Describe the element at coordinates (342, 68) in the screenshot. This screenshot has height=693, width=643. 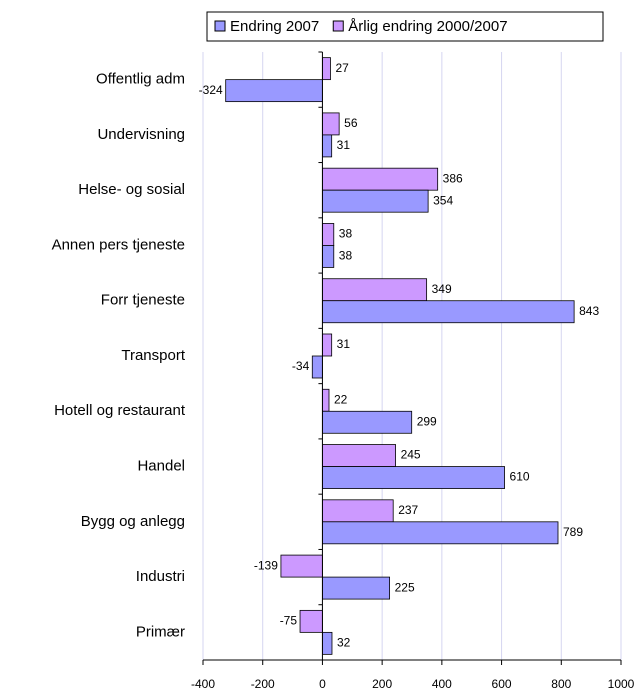
I see `value-label: 27` at that location.